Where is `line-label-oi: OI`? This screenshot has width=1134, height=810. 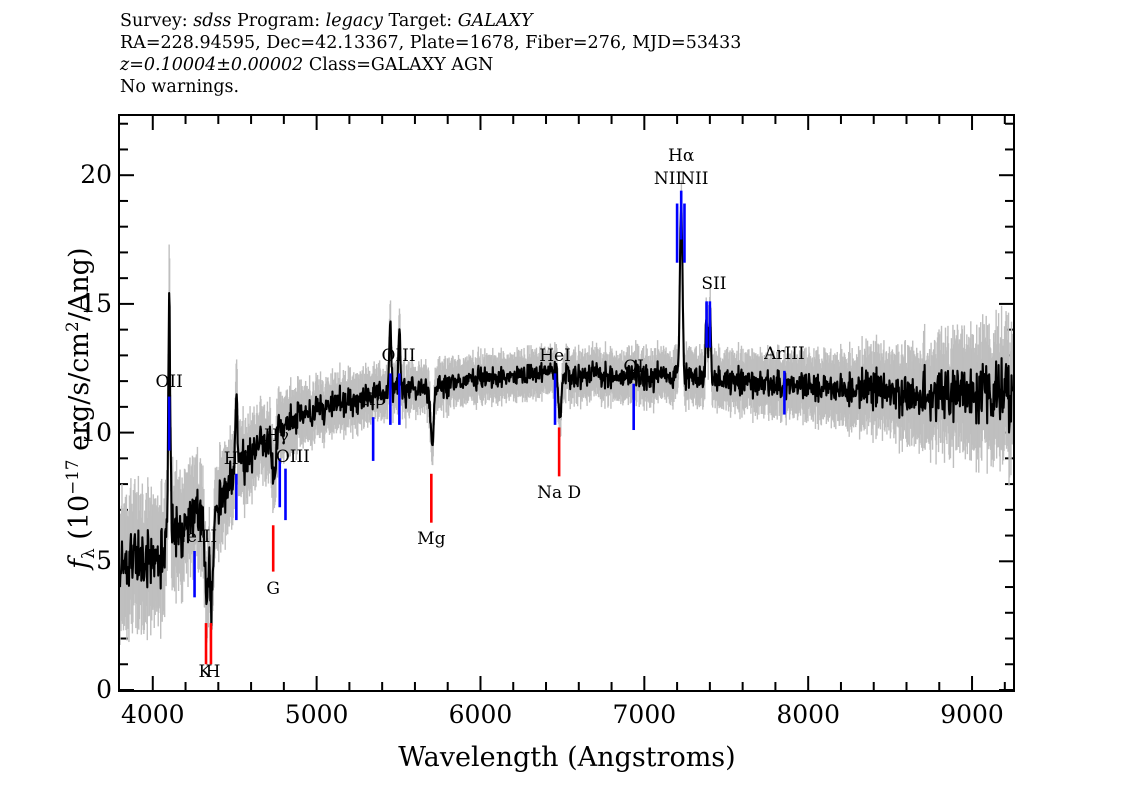 line-label-oi: OI is located at coordinates (633, 366).